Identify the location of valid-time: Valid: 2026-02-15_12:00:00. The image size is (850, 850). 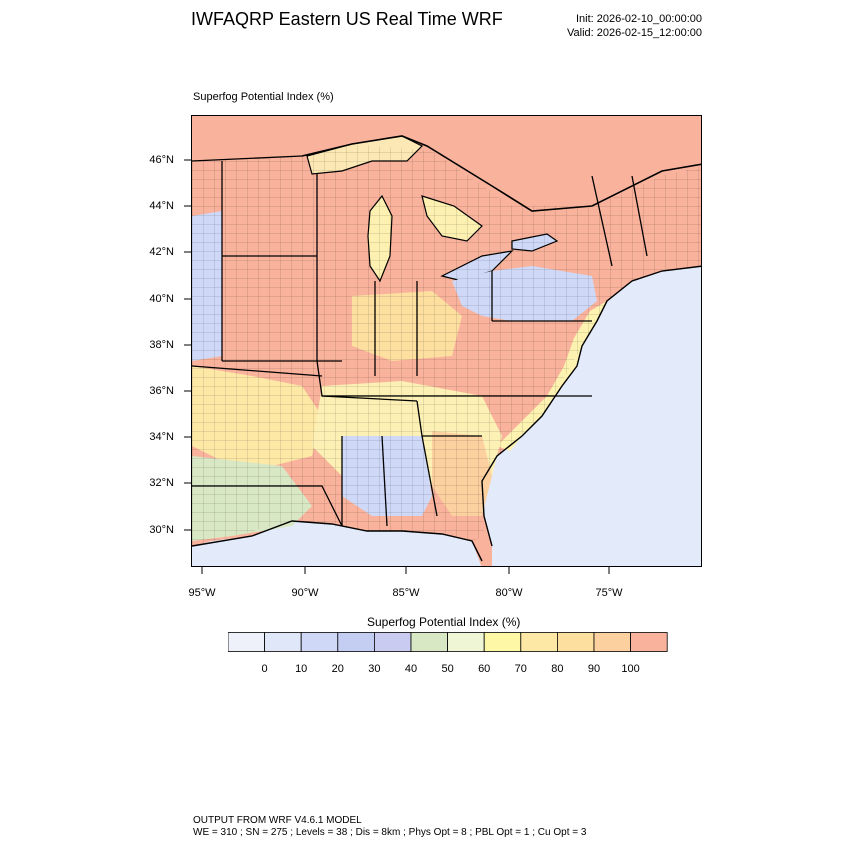
(634, 33).